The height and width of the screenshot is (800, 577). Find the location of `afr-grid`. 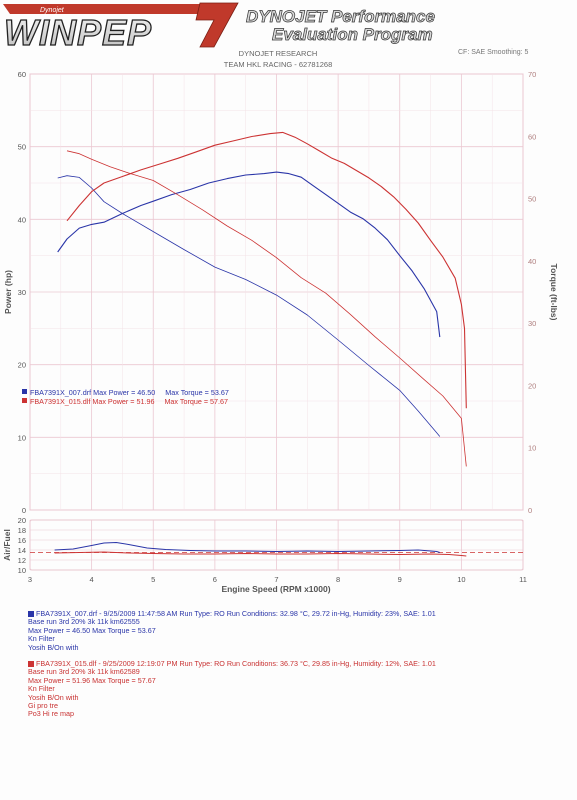

afr-grid is located at coordinates (276, 545).